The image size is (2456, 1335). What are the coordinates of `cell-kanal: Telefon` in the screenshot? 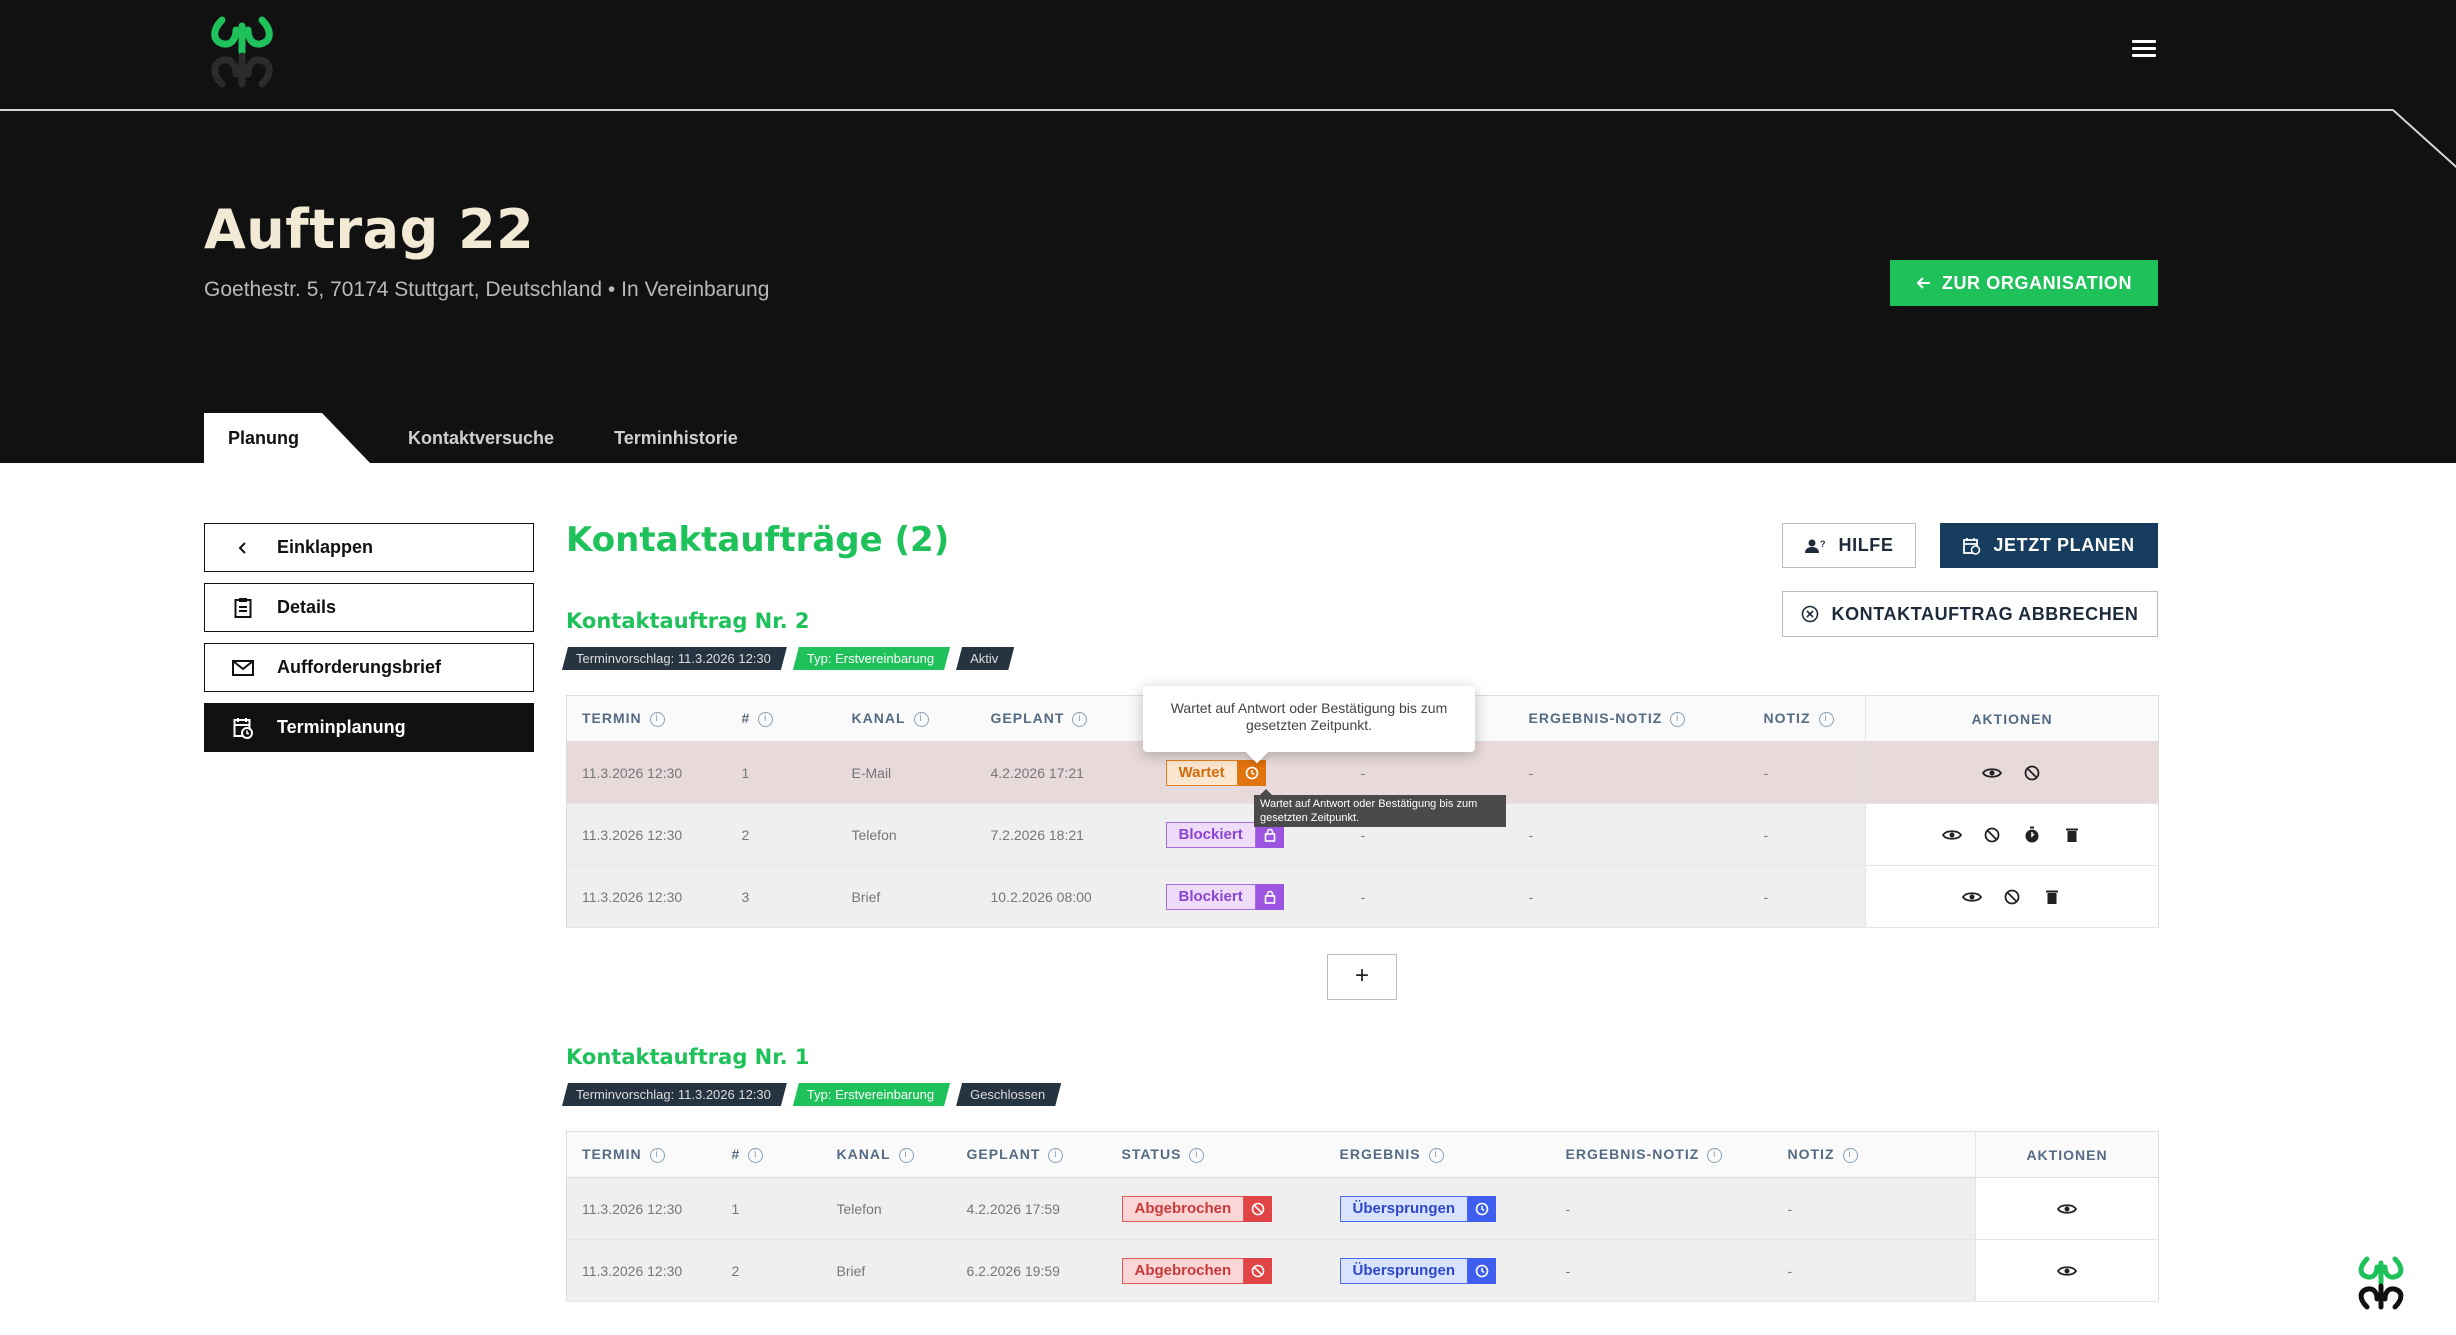 It's located at (886, 1208).